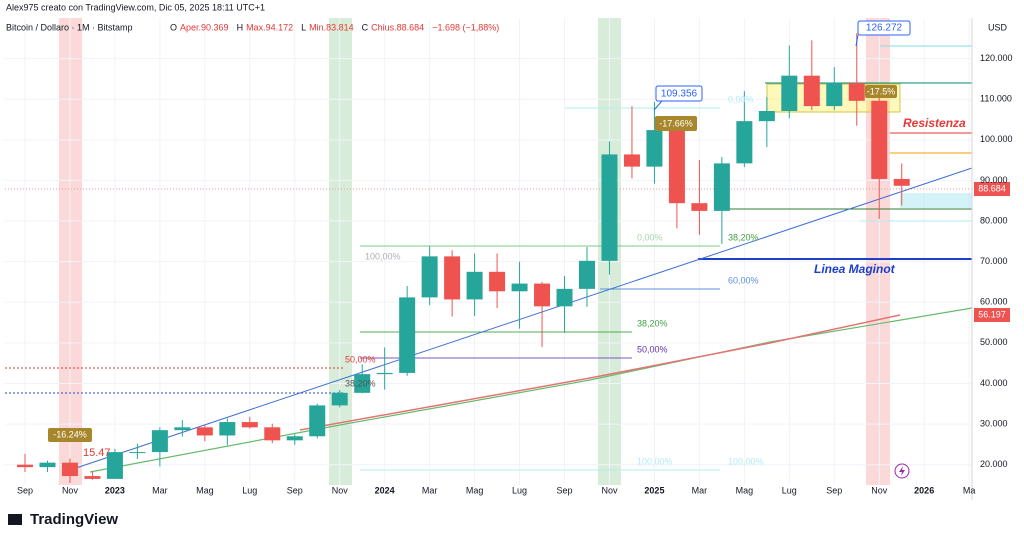 This screenshot has height=544, width=1024. Describe the element at coordinates (654, 490) in the screenshot. I see `x-tick-label: 2025` at that location.